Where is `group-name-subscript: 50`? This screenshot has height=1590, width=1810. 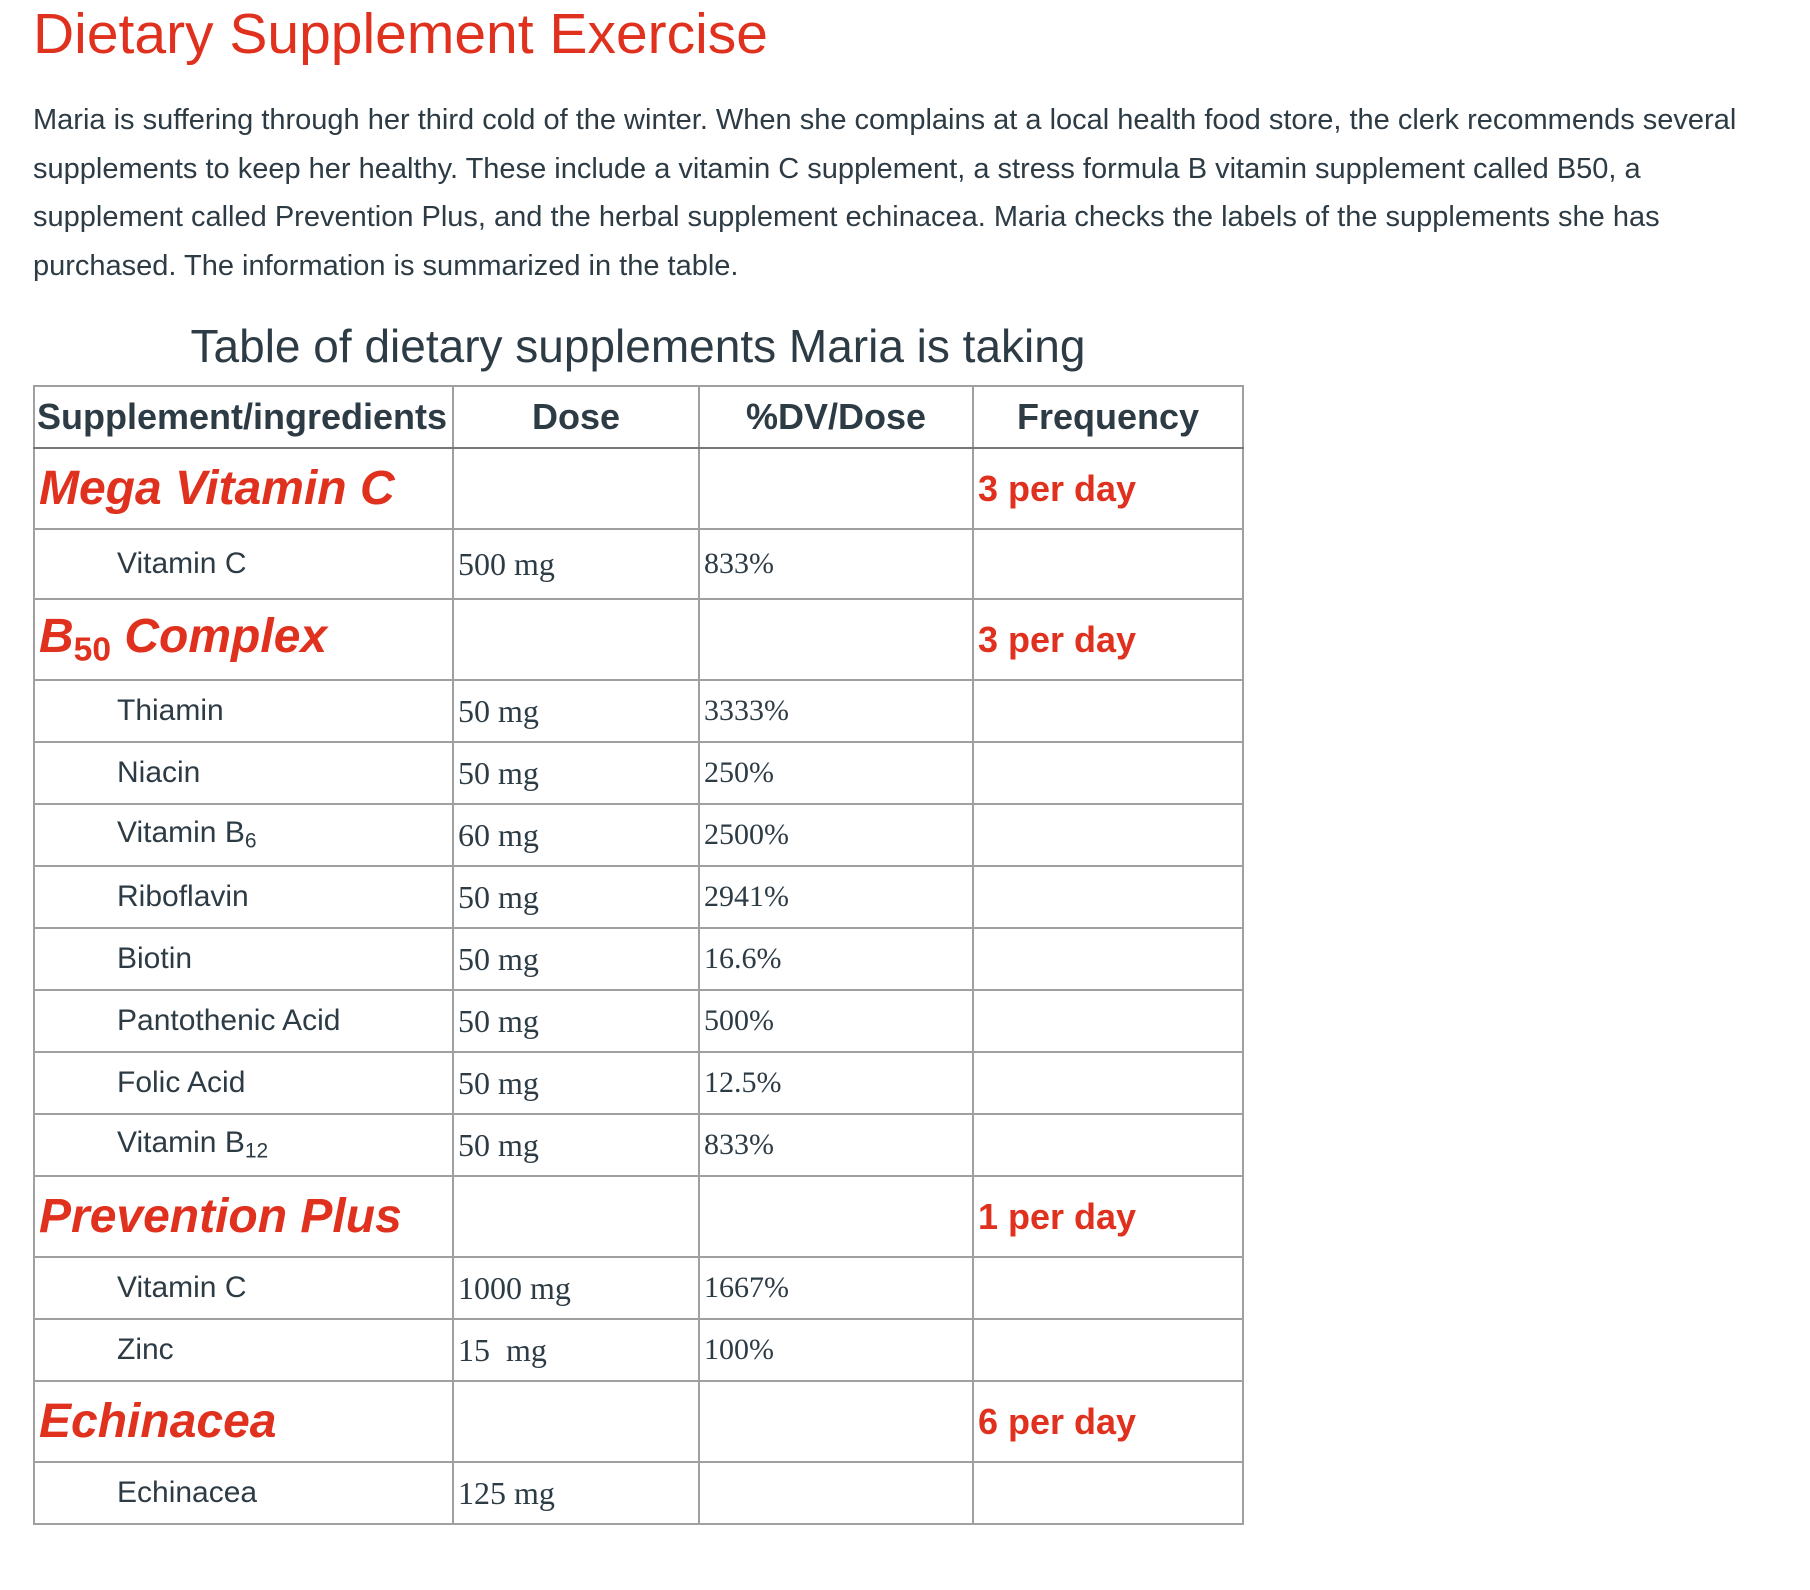
group-name-subscript: 50 is located at coordinates (92, 650).